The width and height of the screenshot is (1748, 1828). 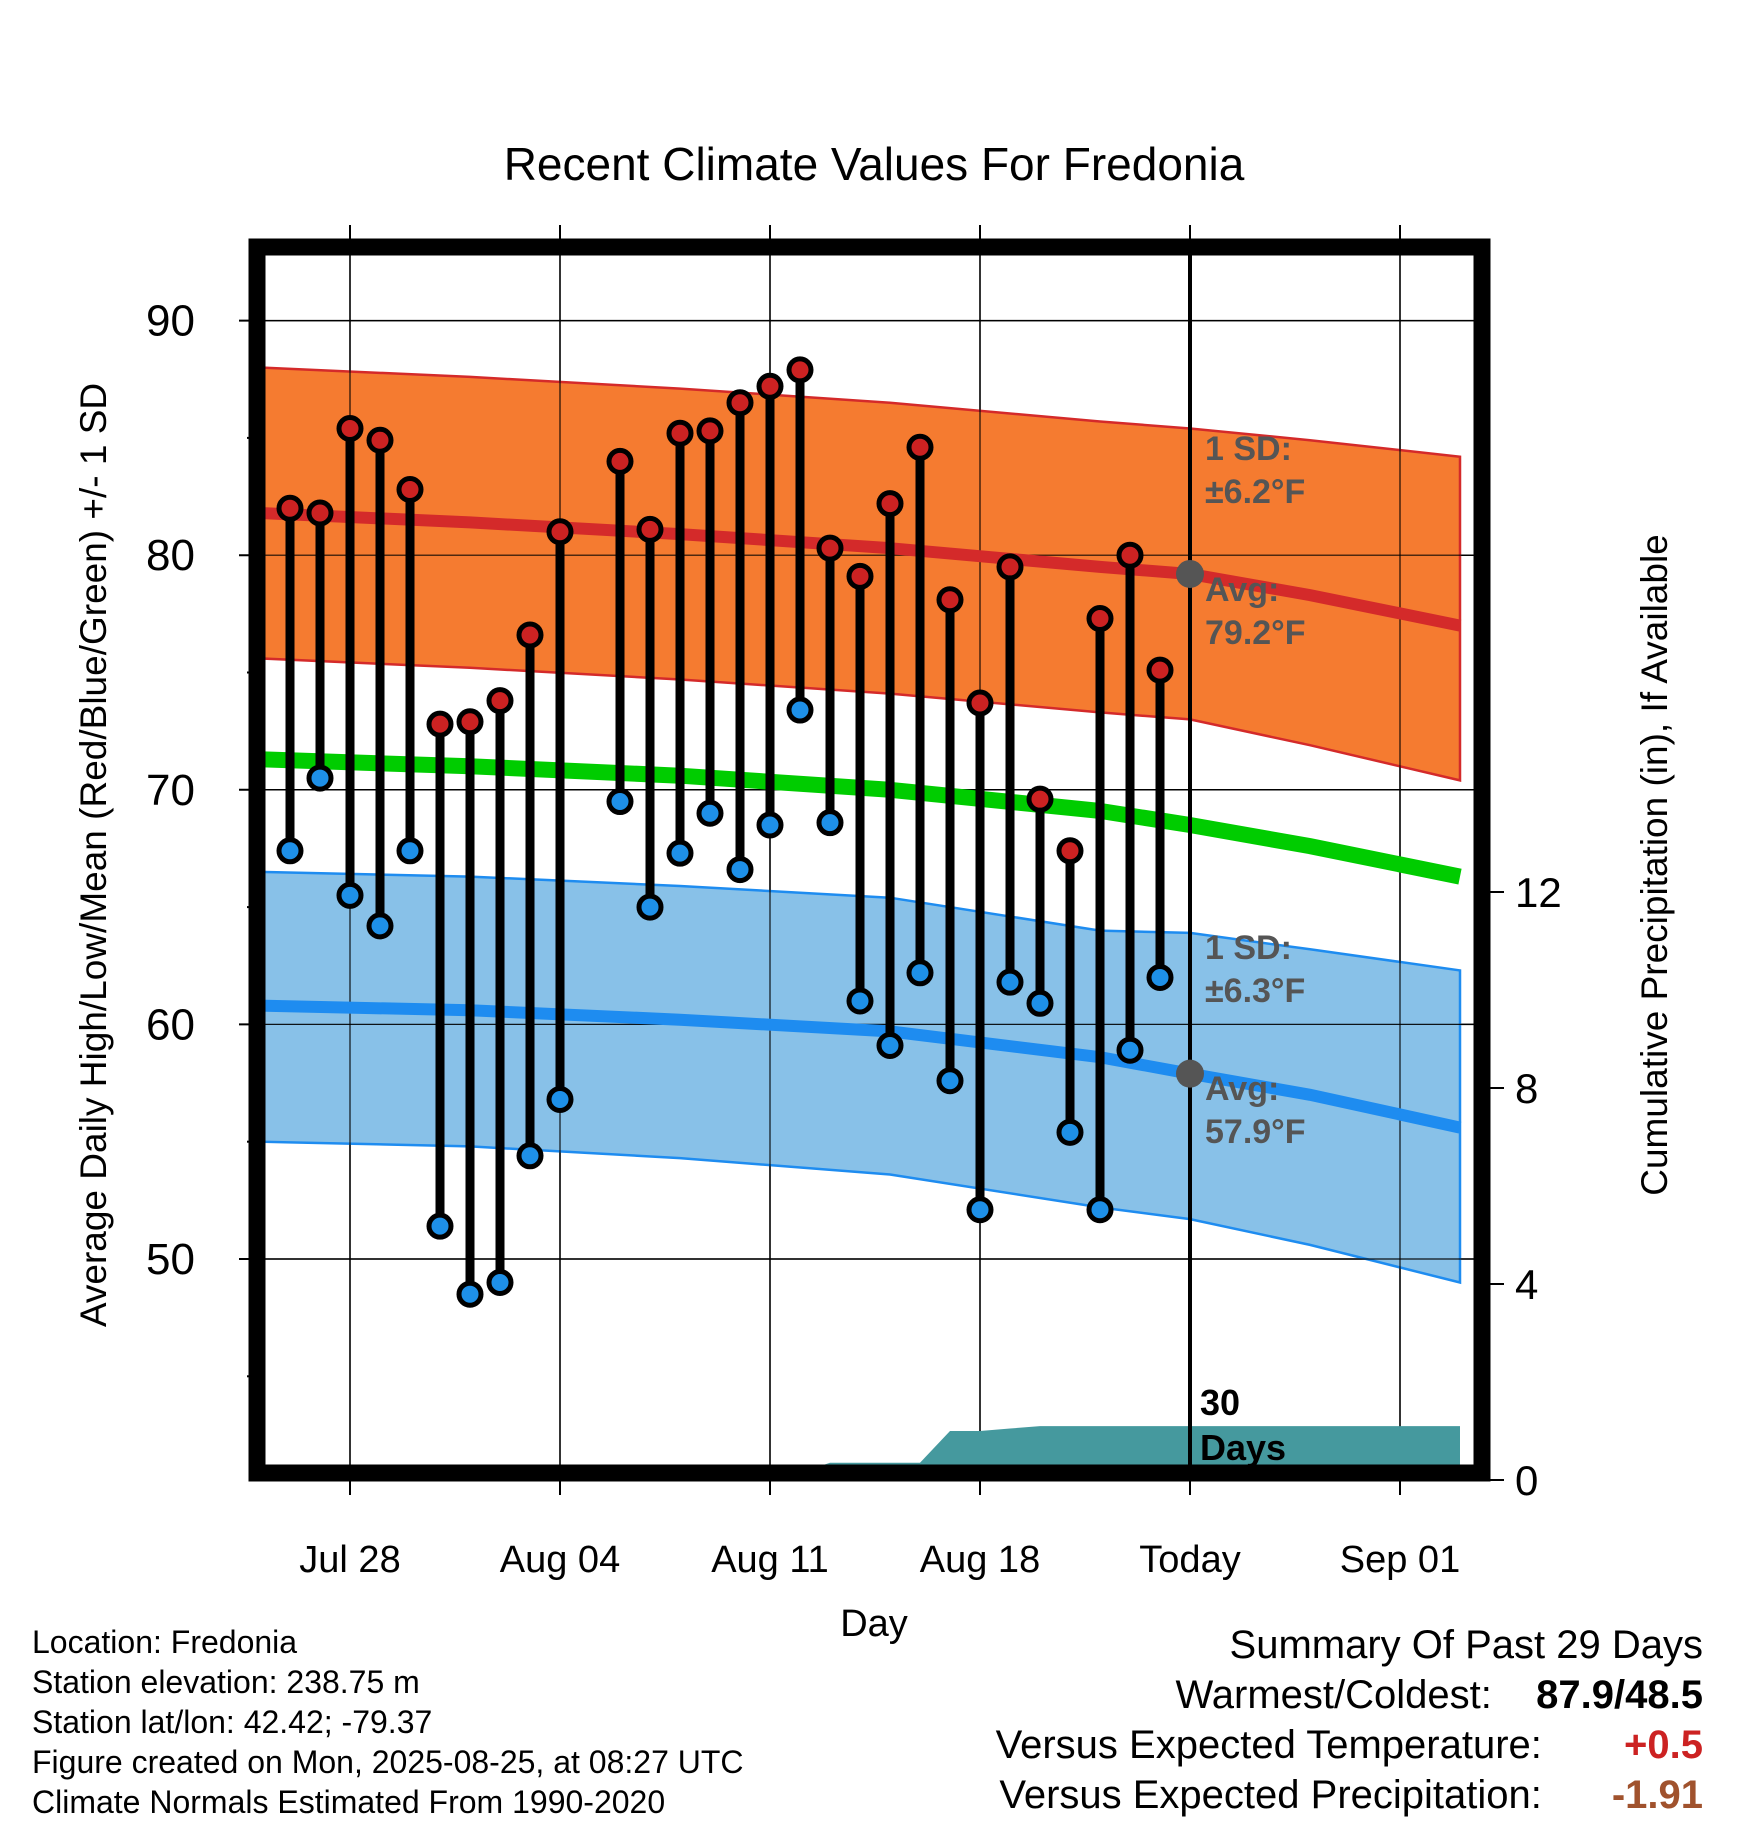 I want to click on summary-temp: Versus Expected Temperature: +0.5, so click(x=1349, y=1745).